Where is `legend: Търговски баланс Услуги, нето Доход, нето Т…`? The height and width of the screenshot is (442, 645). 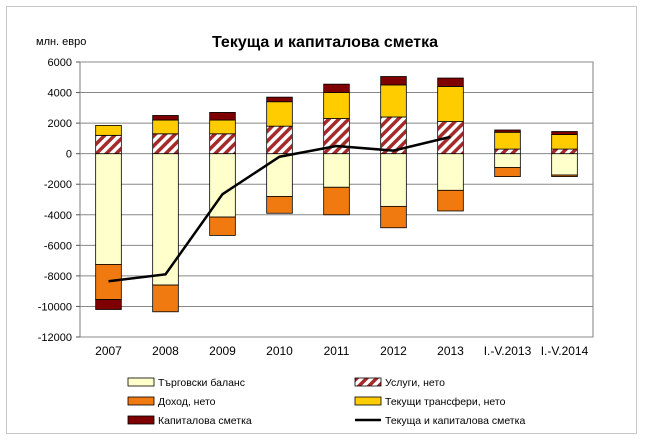 legend: Търговски баланс Услуги, нето Доход, нето Т… is located at coordinates (326, 402).